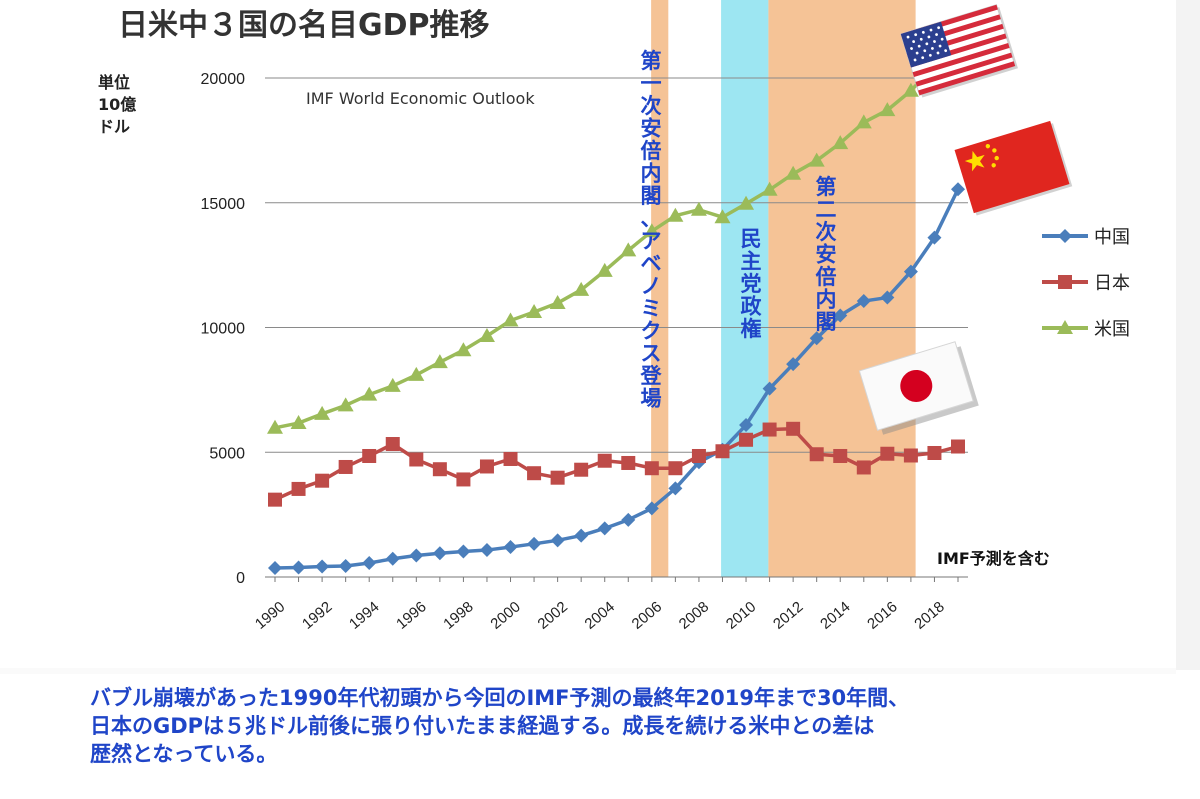  What do you see at coordinates (647, 615) in the screenshot?
I see `x-tick-label: 2006` at bounding box center [647, 615].